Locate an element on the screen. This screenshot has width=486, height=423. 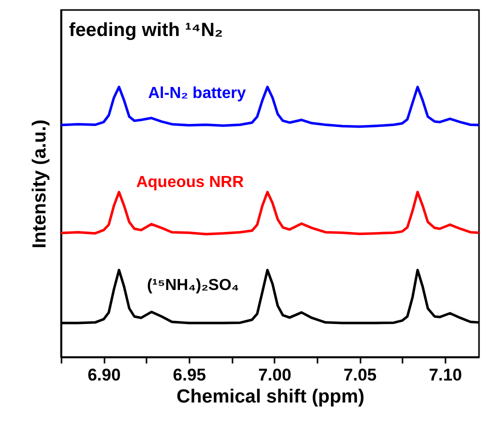
series-label: Al-N₂ battery is located at coordinates (197, 93).